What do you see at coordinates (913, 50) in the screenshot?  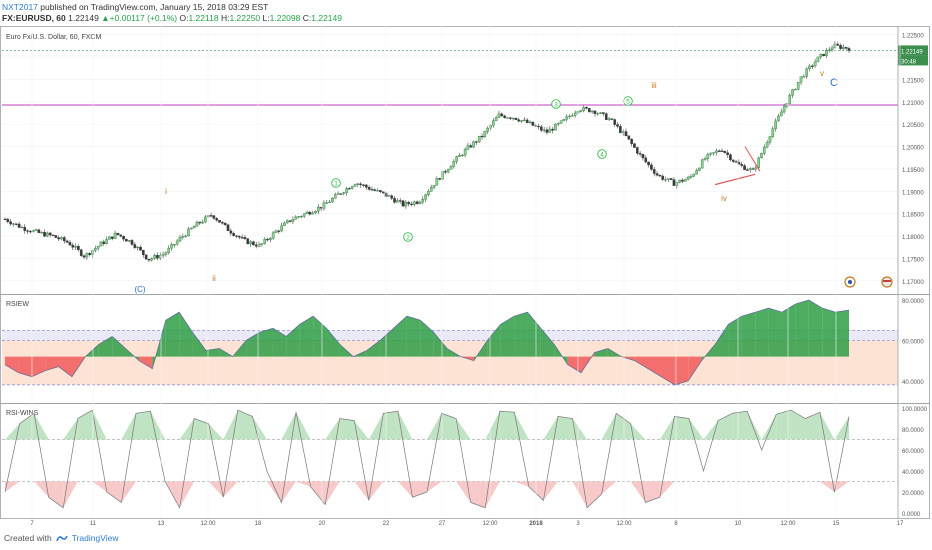 I see `last-price-tag` at bounding box center [913, 50].